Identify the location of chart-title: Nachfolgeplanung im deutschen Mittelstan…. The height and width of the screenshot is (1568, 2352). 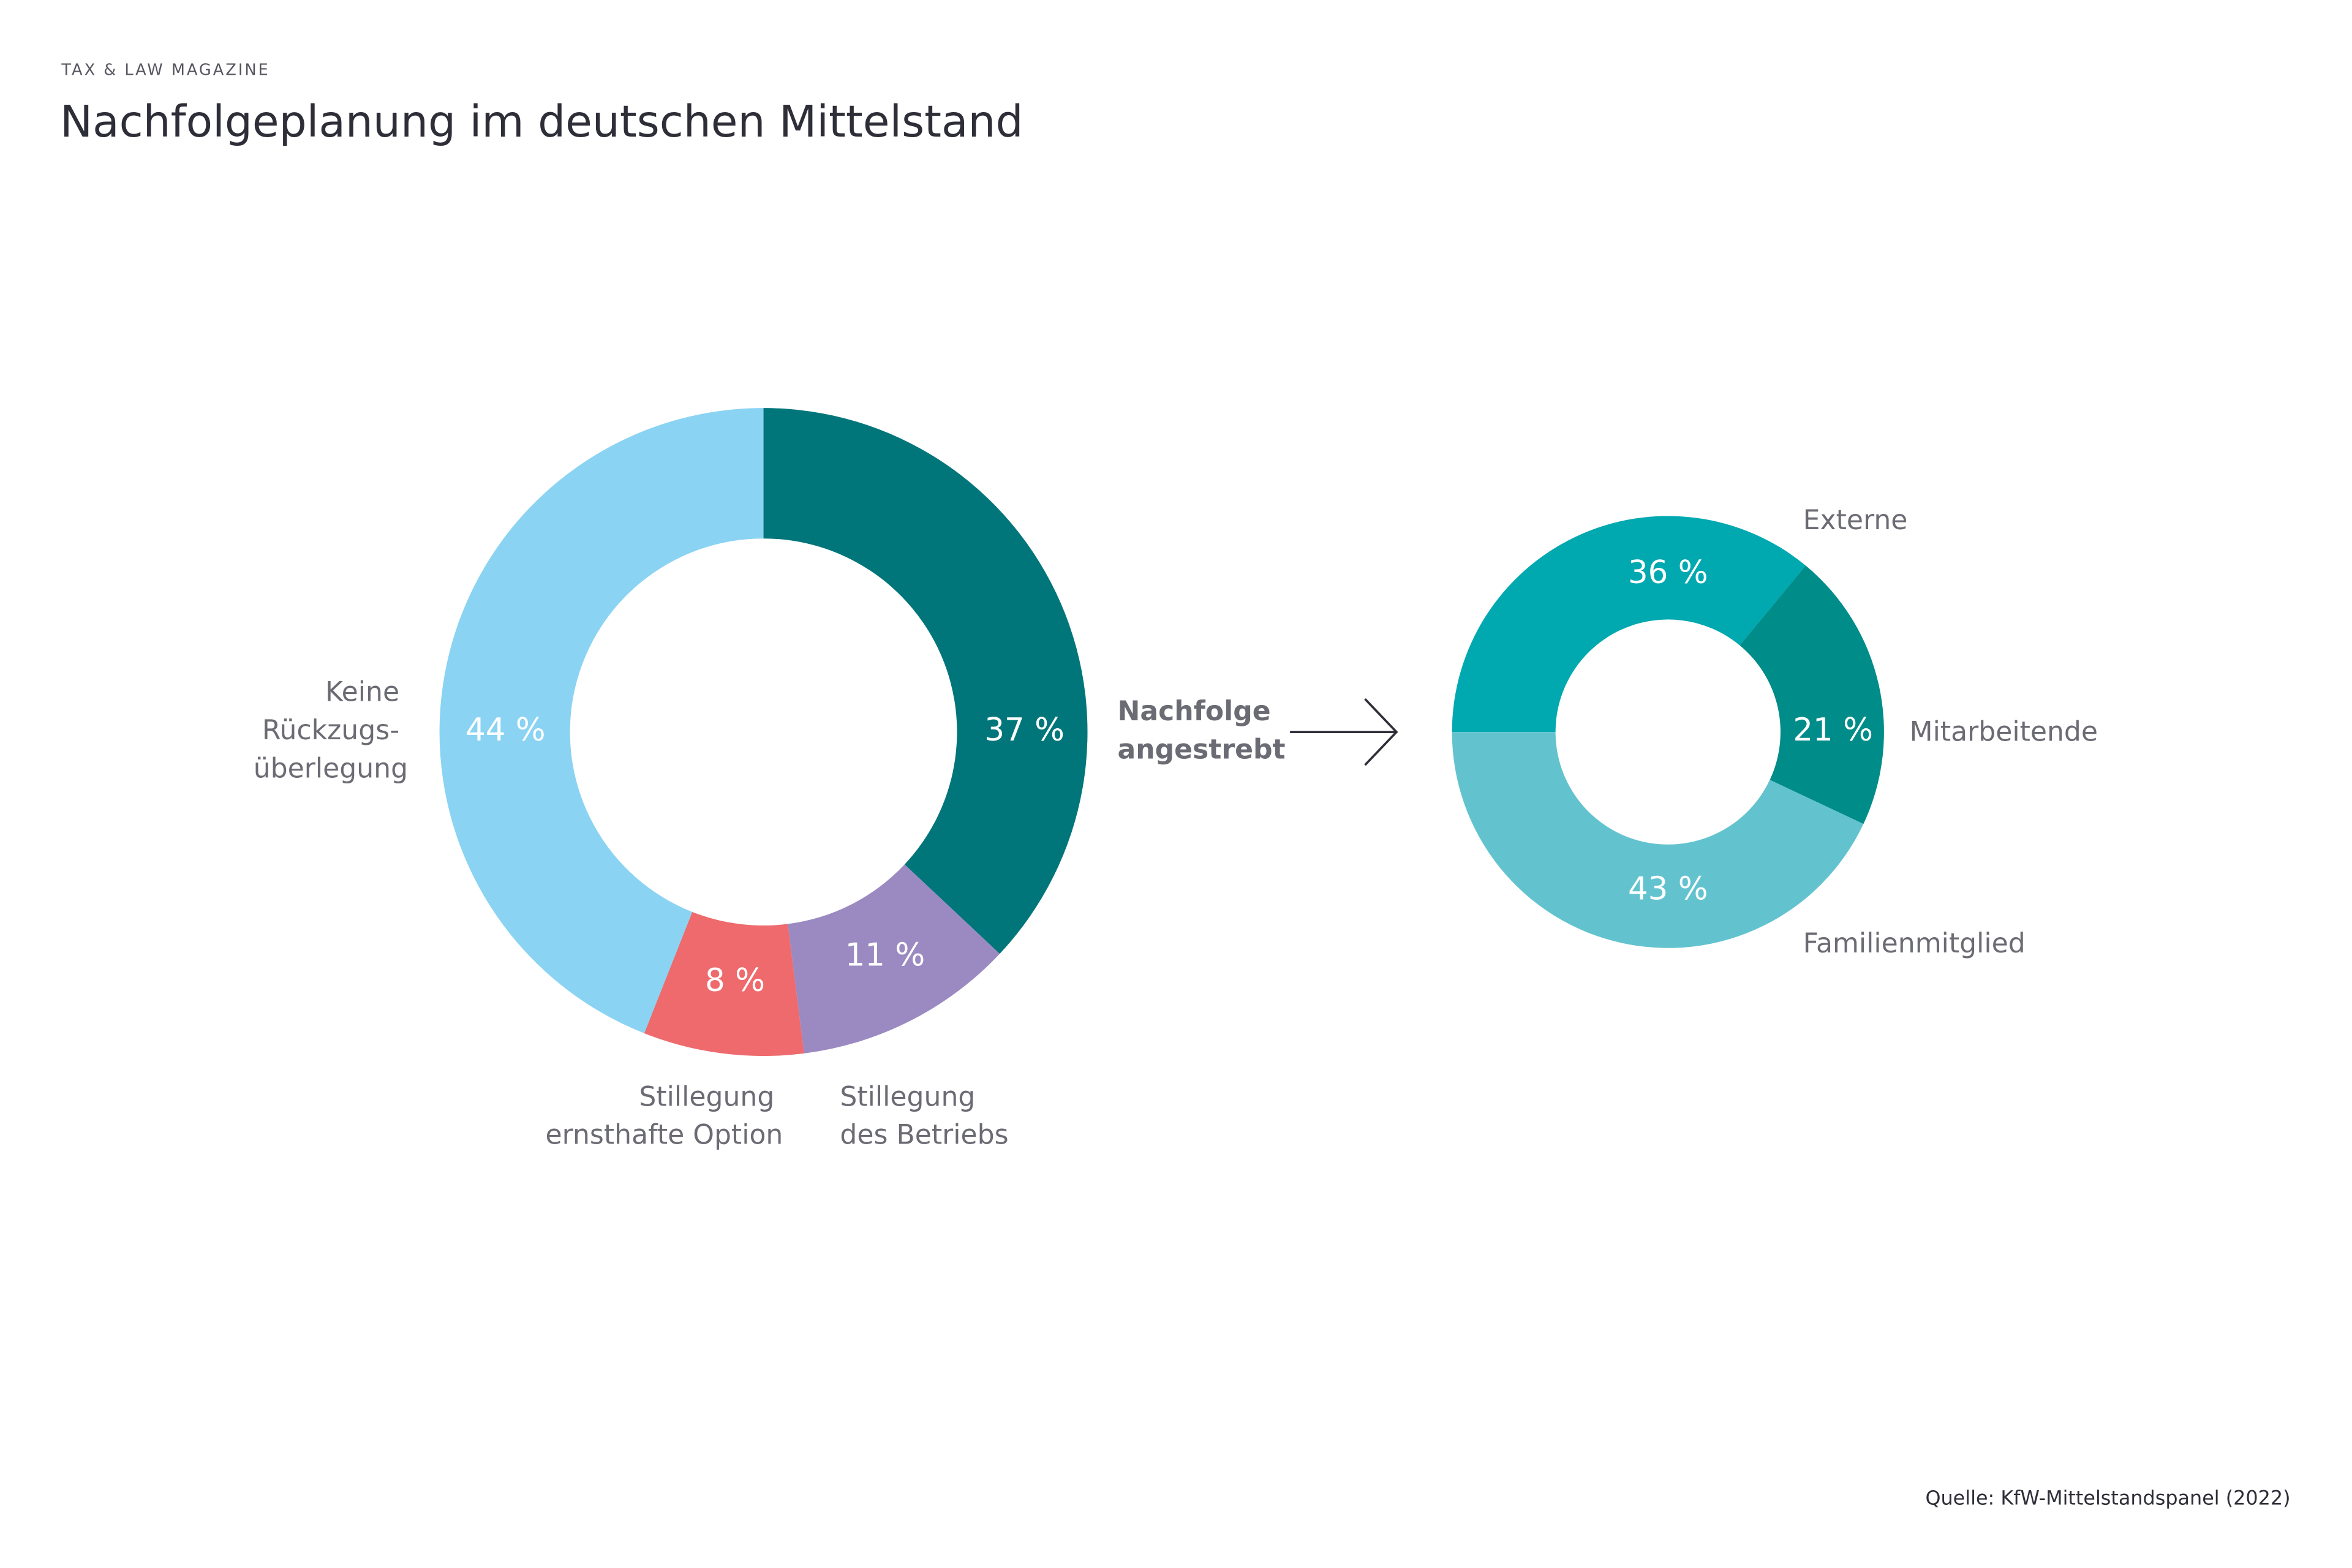
(541, 122).